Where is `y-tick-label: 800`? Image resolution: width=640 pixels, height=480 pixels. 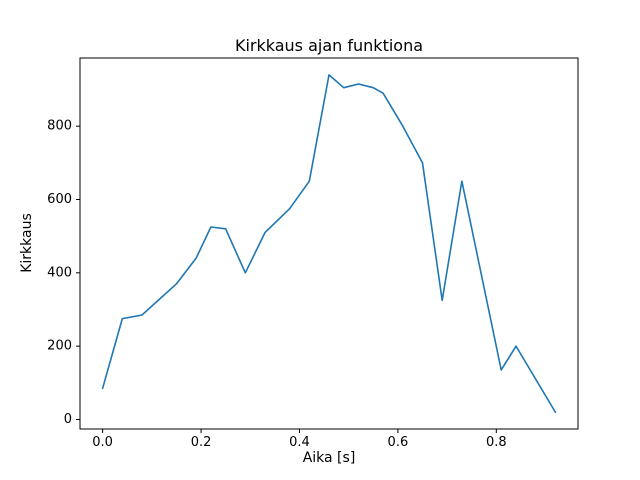
y-tick-label: 800 is located at coordinates (59, 126).